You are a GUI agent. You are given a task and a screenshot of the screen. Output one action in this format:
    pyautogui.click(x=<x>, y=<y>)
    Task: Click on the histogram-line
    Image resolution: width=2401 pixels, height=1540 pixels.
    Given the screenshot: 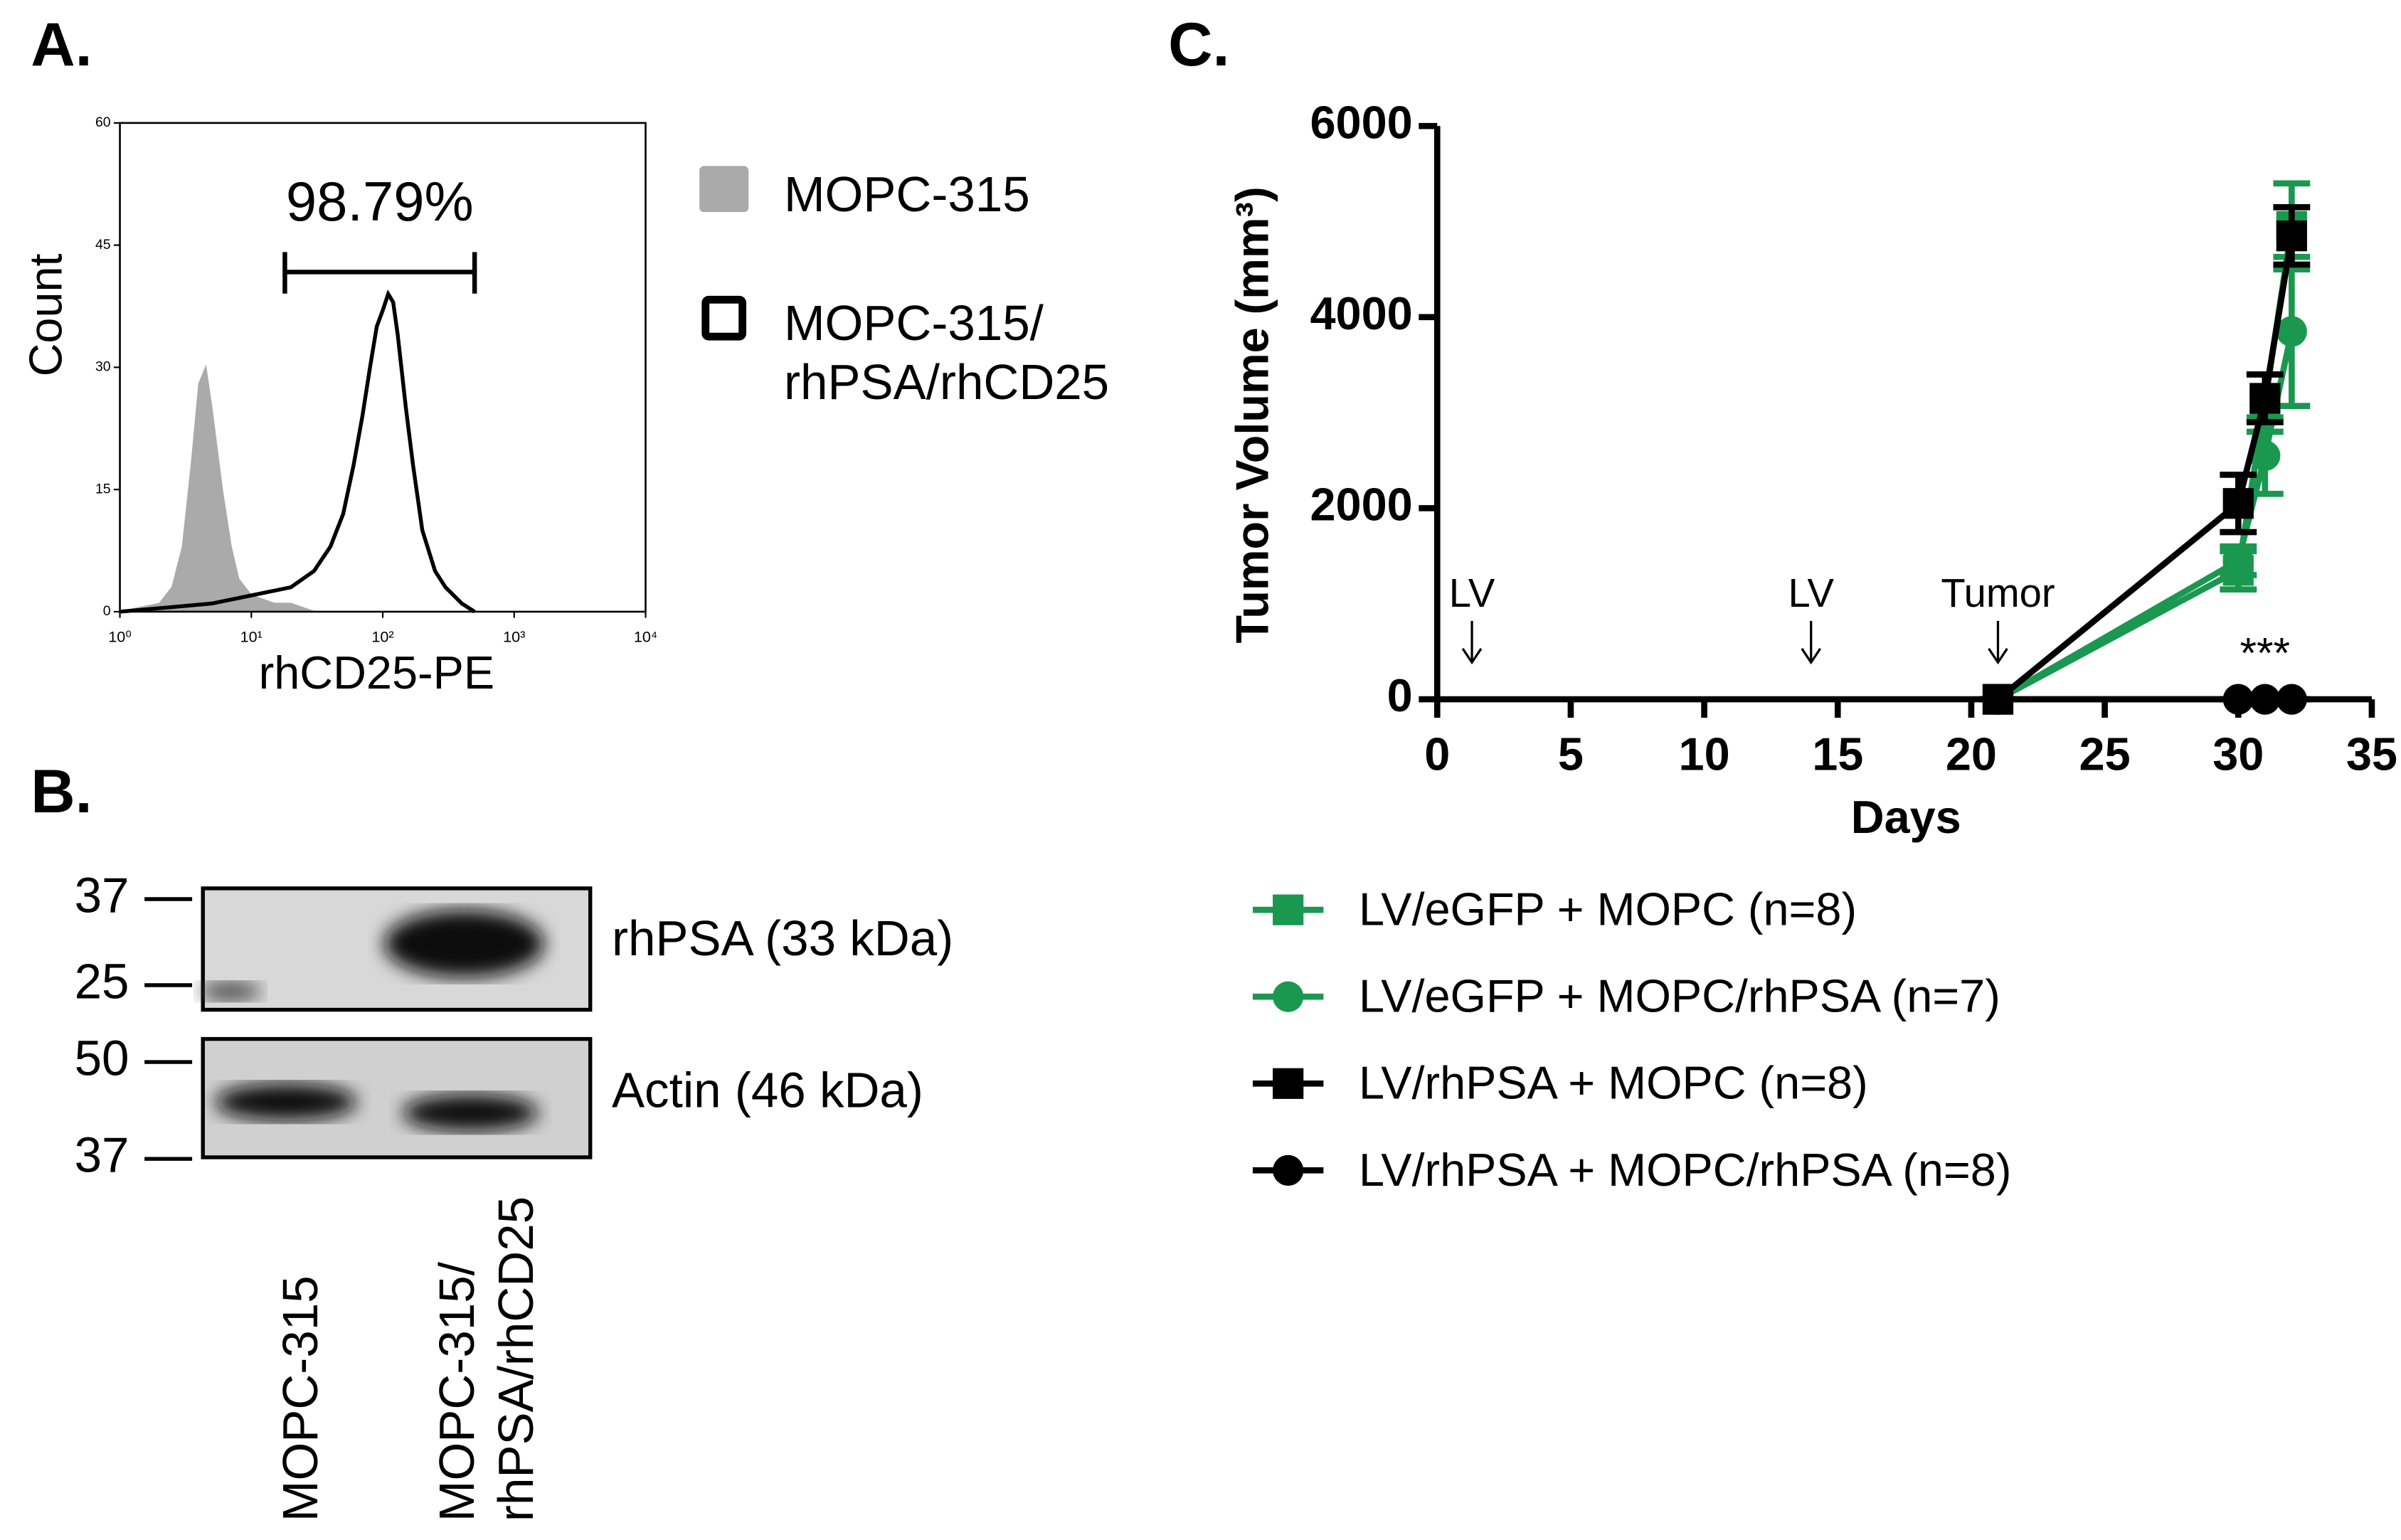 What is the action you would take?
    pyautogui.click(x=298, y=451)
    